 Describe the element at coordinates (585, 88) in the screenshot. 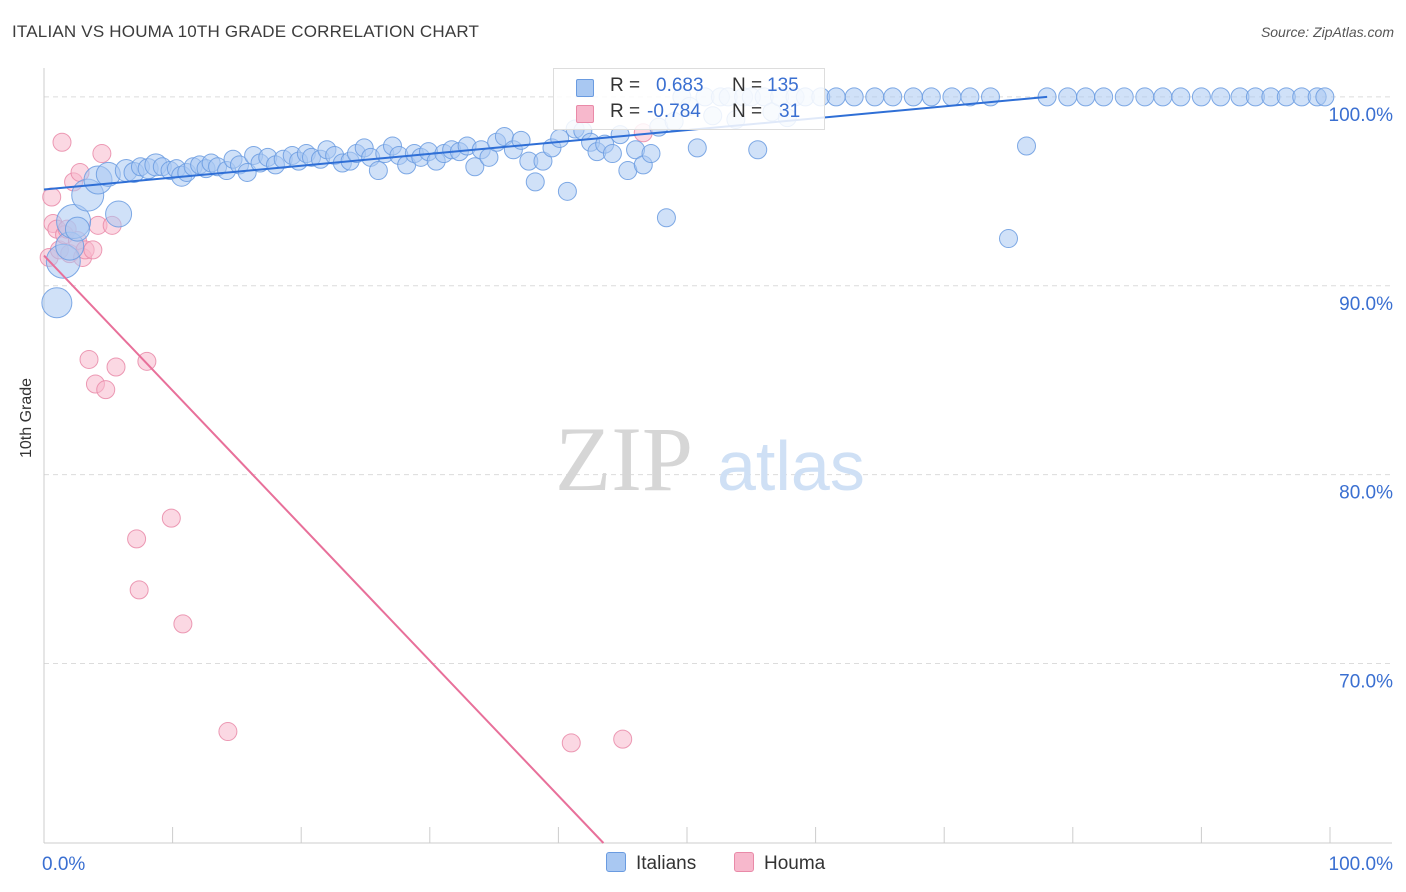

I see `italians-swatch` at that location.